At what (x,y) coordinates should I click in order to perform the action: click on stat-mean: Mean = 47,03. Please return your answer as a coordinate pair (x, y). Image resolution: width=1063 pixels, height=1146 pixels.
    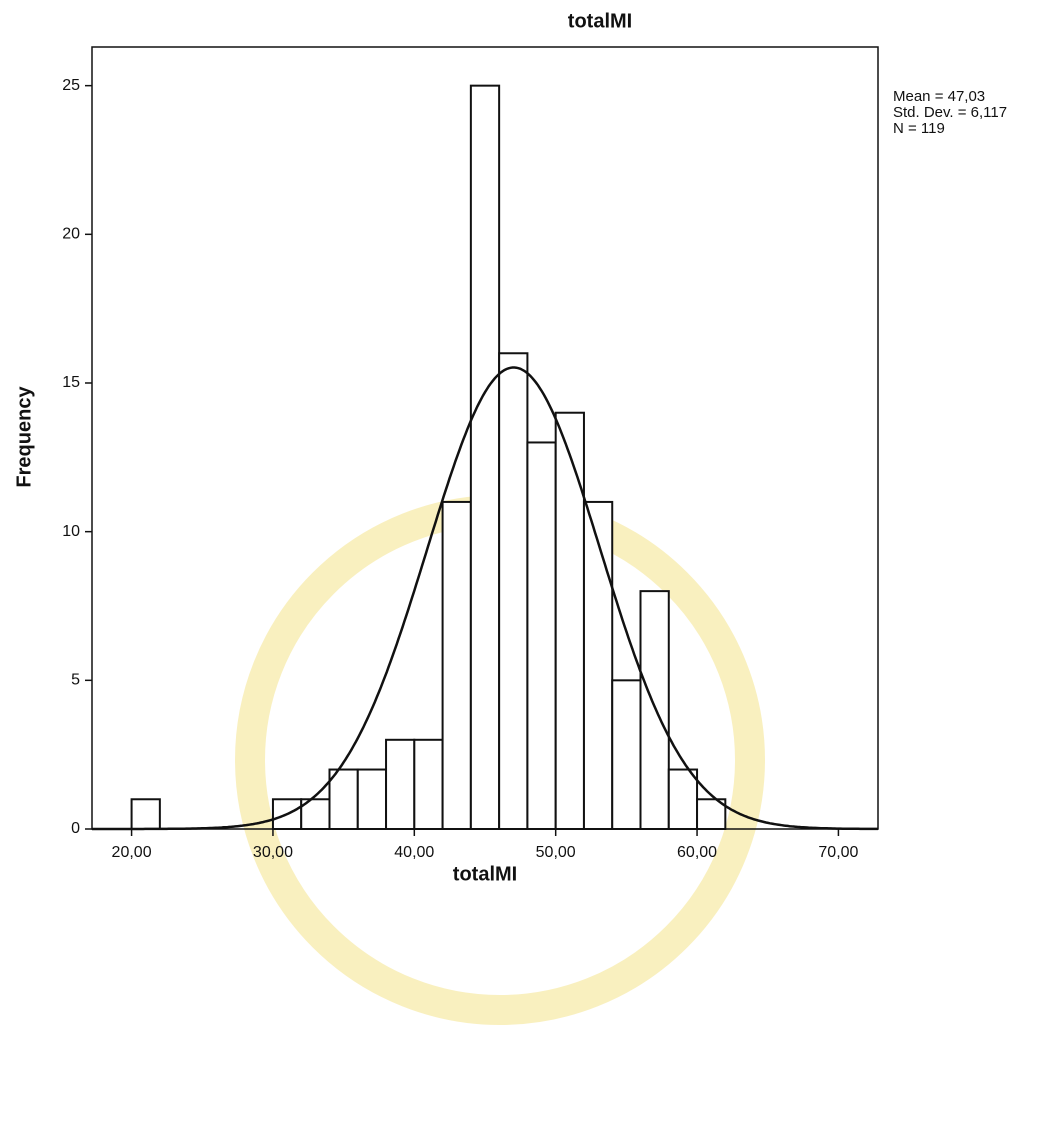
    Looking at the image, I should click on (939, 96).